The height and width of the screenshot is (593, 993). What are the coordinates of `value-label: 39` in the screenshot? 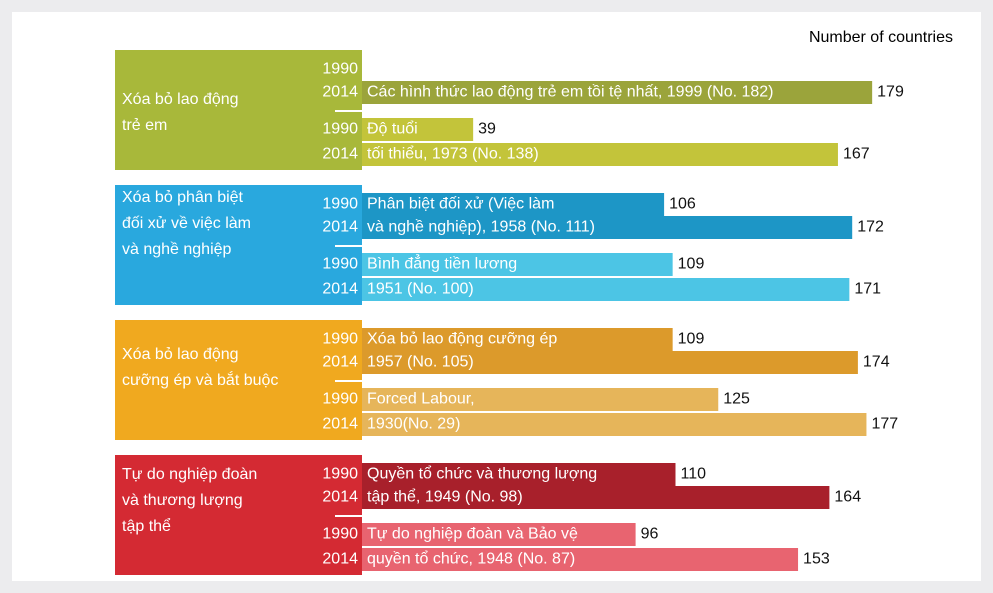 It's located at (487, 129).